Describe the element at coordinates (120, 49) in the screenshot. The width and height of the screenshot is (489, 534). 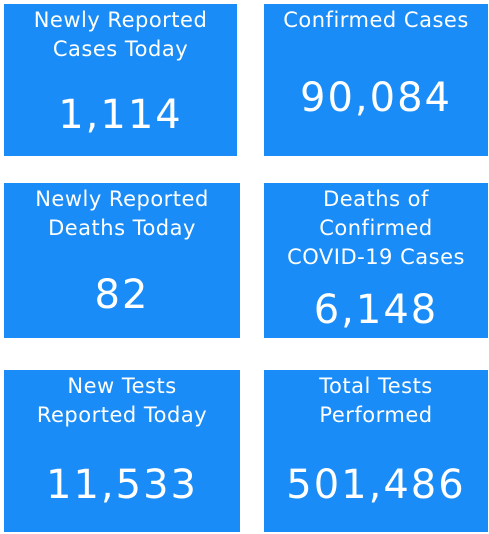
I see `label-line: Cases Today` at that location.